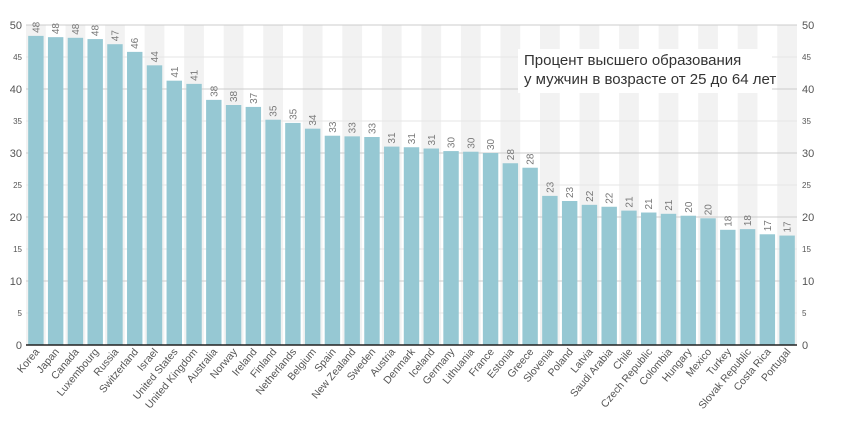  Describe the element at coordinates (17, 185) in the screenshot. I see `y-tick-label-left: 25` at that location.